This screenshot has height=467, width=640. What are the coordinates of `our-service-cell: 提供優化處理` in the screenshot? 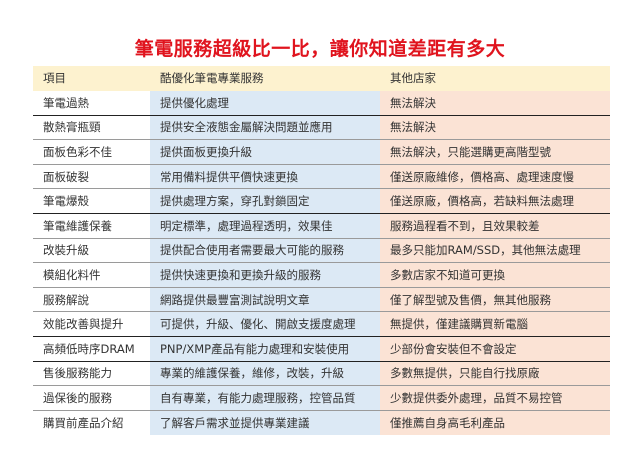 It's located at (265, 103).